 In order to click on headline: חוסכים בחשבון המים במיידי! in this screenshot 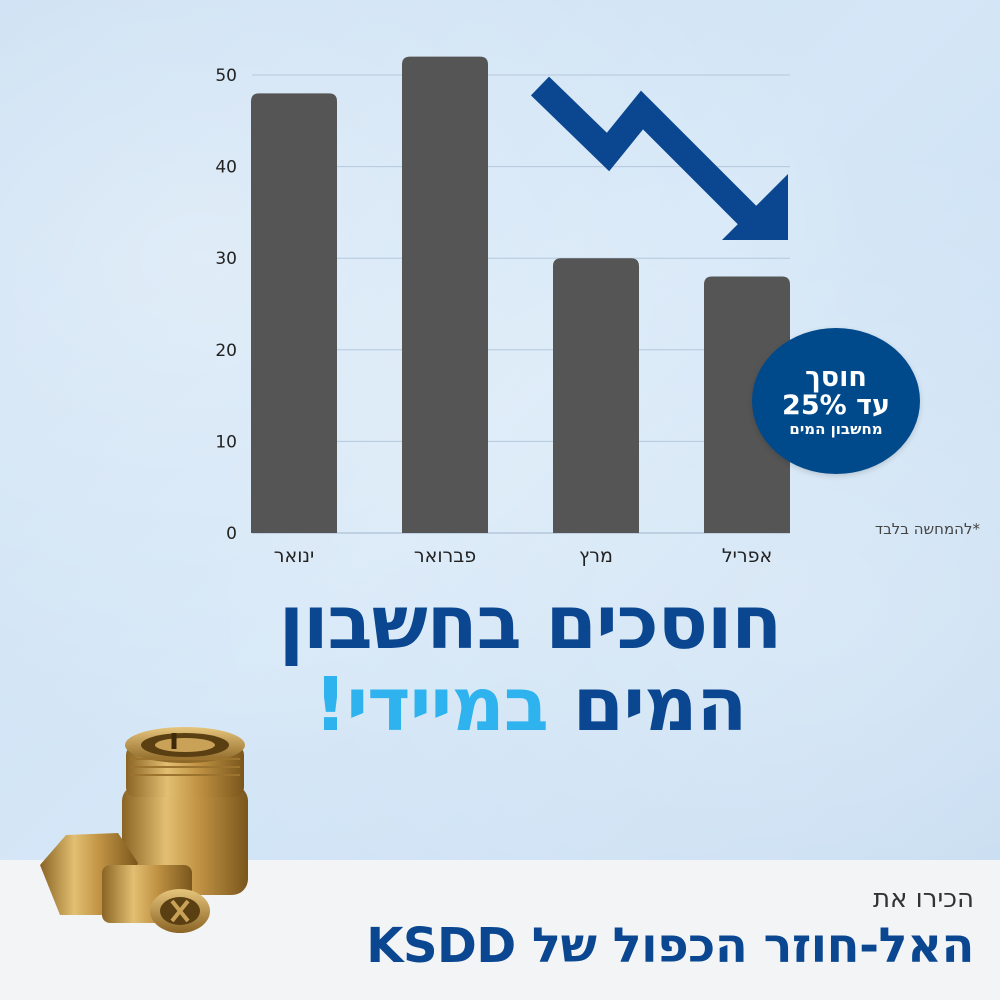, I will do `click(530, 664)`.